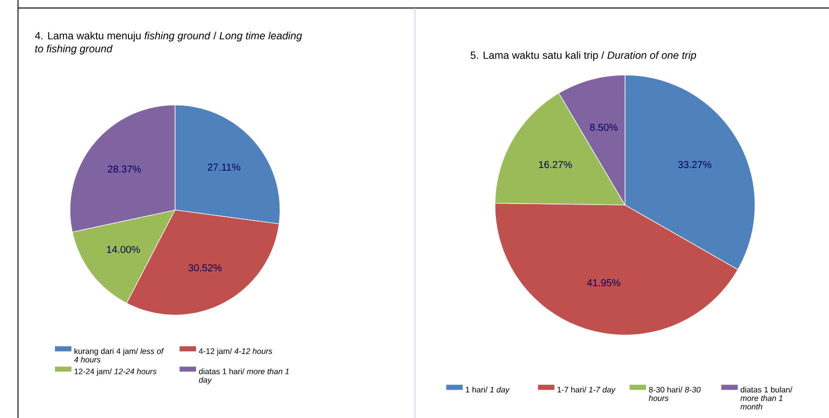 The width and height of the screenshot is (829, 418). What do you see at coordinates (124, 169) in the screenshot?
I see `data-label: 28.37%` at bounding box center [124, 169].